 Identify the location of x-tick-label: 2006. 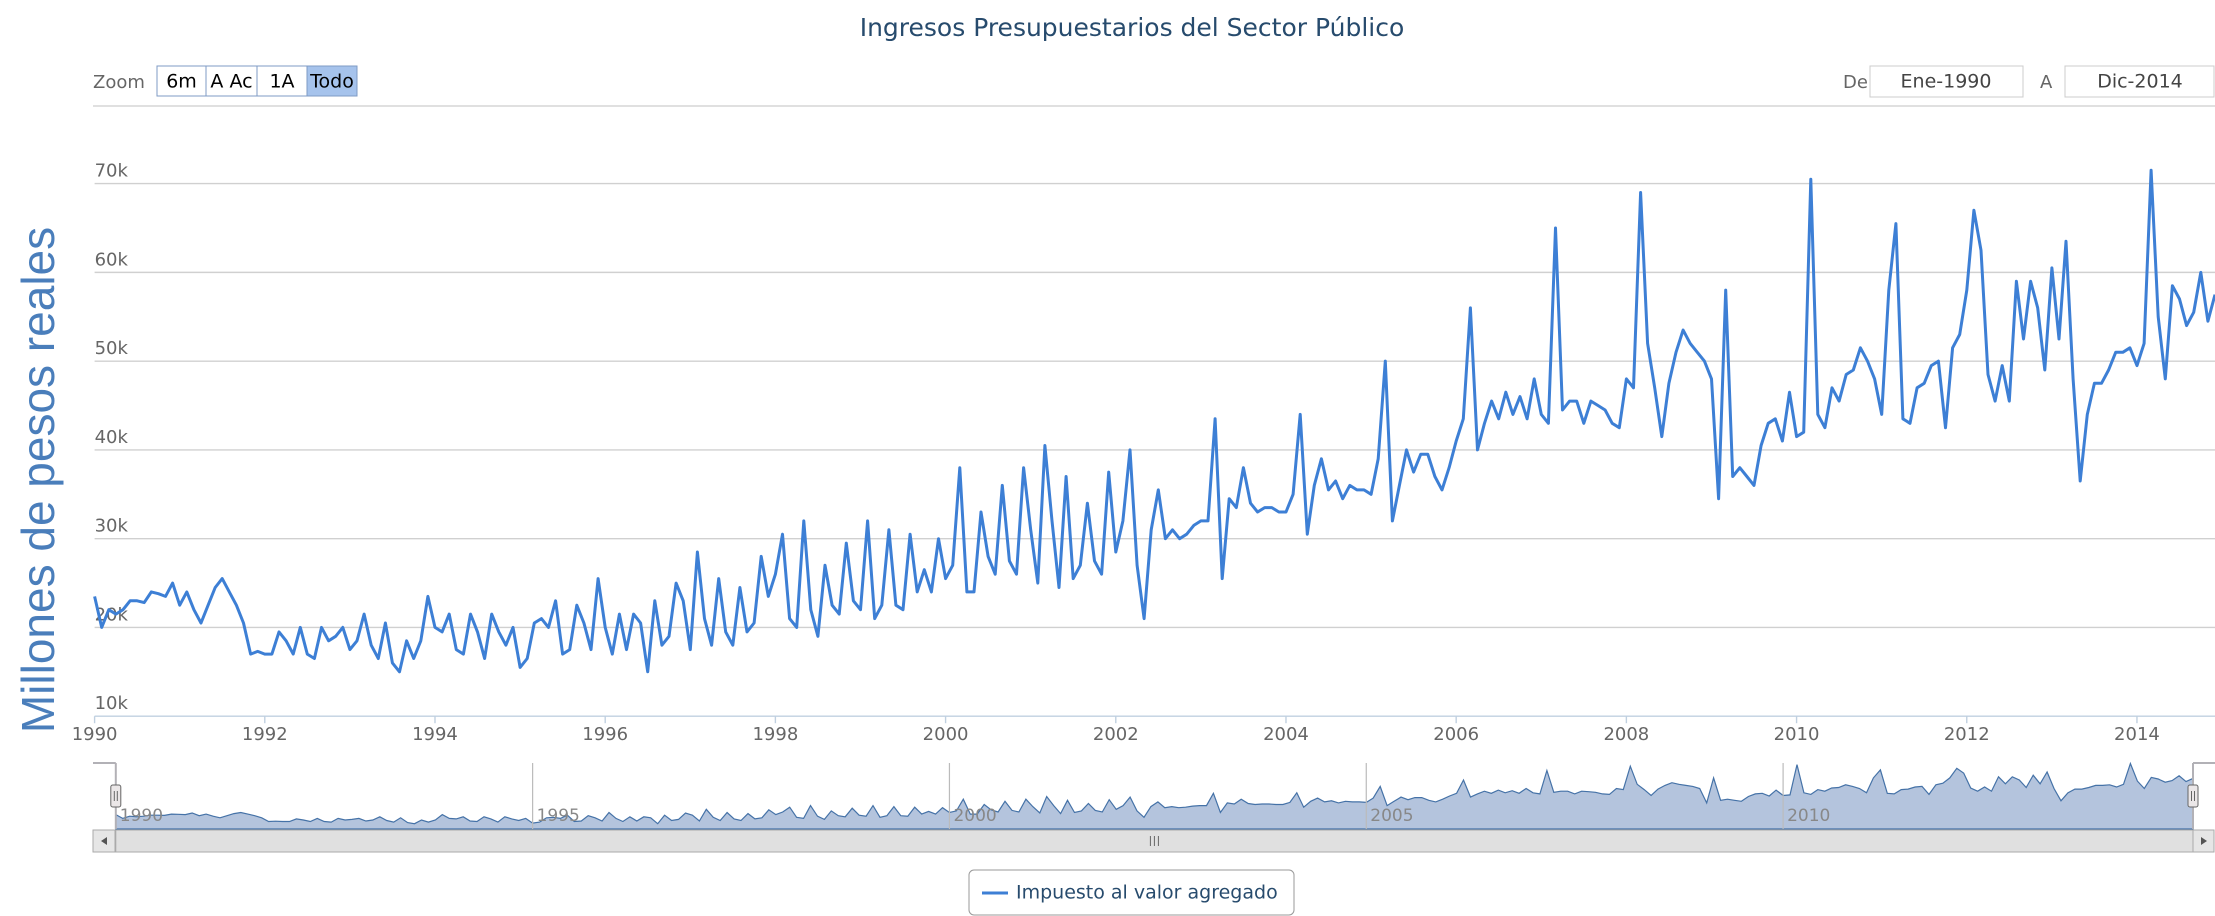
(1456, 734).